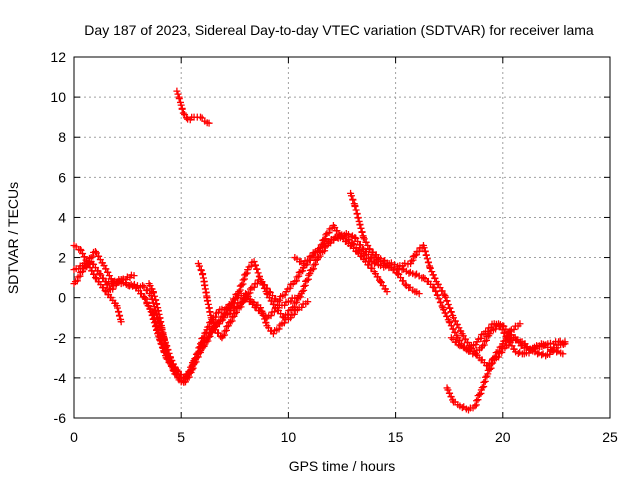 The width and height of the screenshot is (640, 480). Describe the element at coordinates (344, 437) in the screenshot. I see `x-tick-labels: 0 5 10 15 20 25` at that location.